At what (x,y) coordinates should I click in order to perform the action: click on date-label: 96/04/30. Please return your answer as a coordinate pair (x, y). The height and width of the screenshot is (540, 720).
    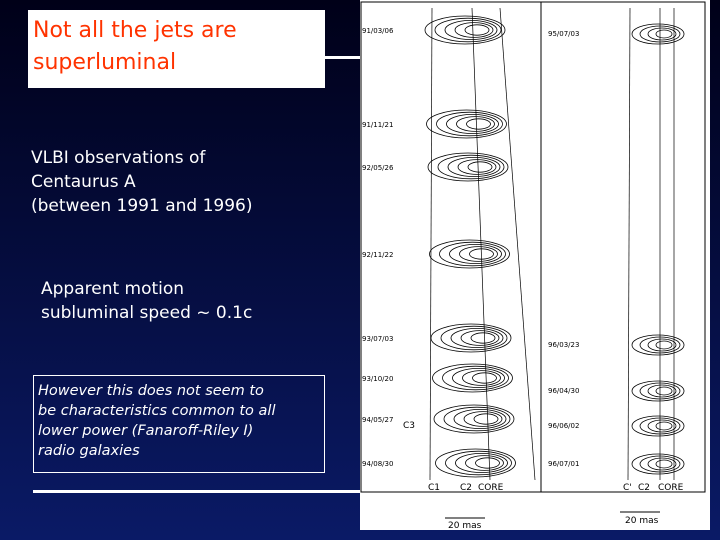
    Looking at the image, I should click on (563, 391).